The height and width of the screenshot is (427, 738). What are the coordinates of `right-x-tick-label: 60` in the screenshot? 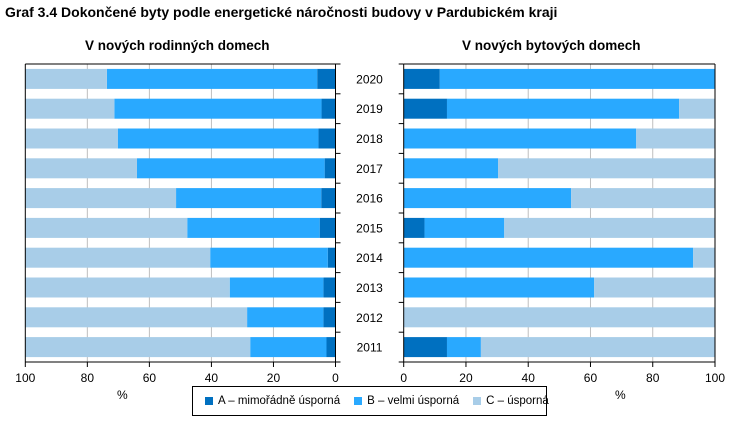 It's located at (591, 378).